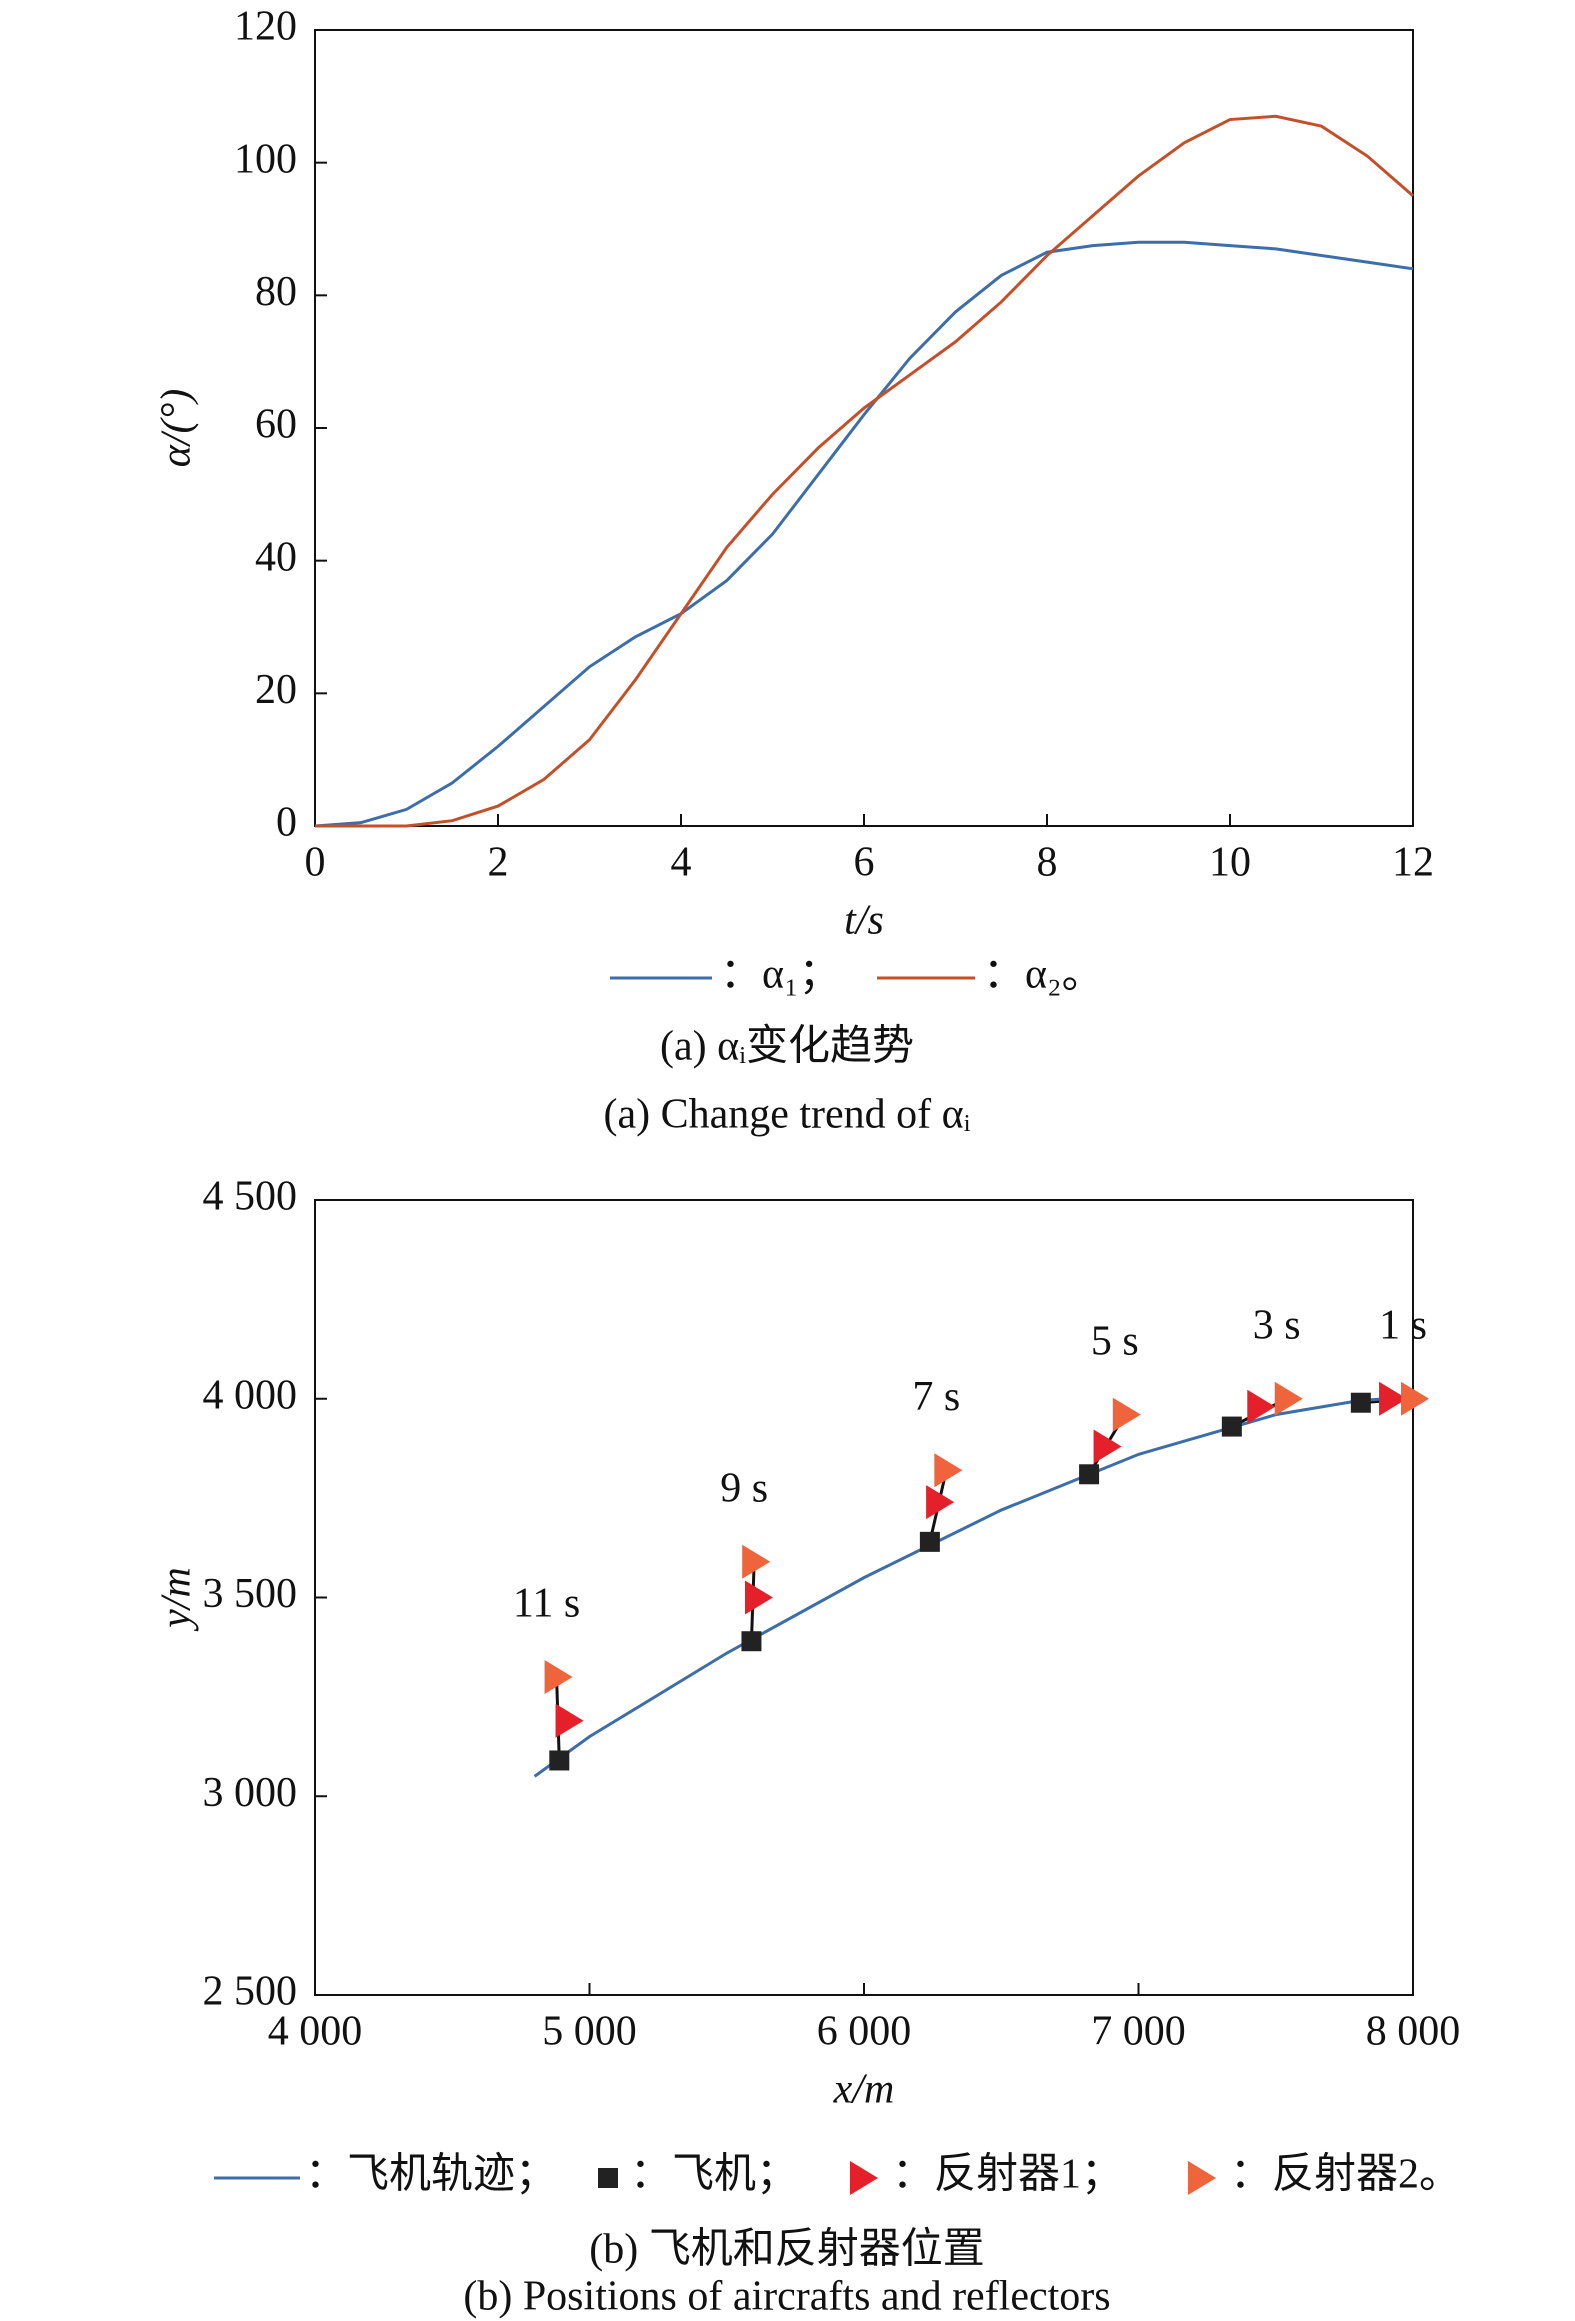 Image resolution: width=1575 pixels, height=2321 pixels. I want to click on y-tick-label: 100, so click(265, 159).